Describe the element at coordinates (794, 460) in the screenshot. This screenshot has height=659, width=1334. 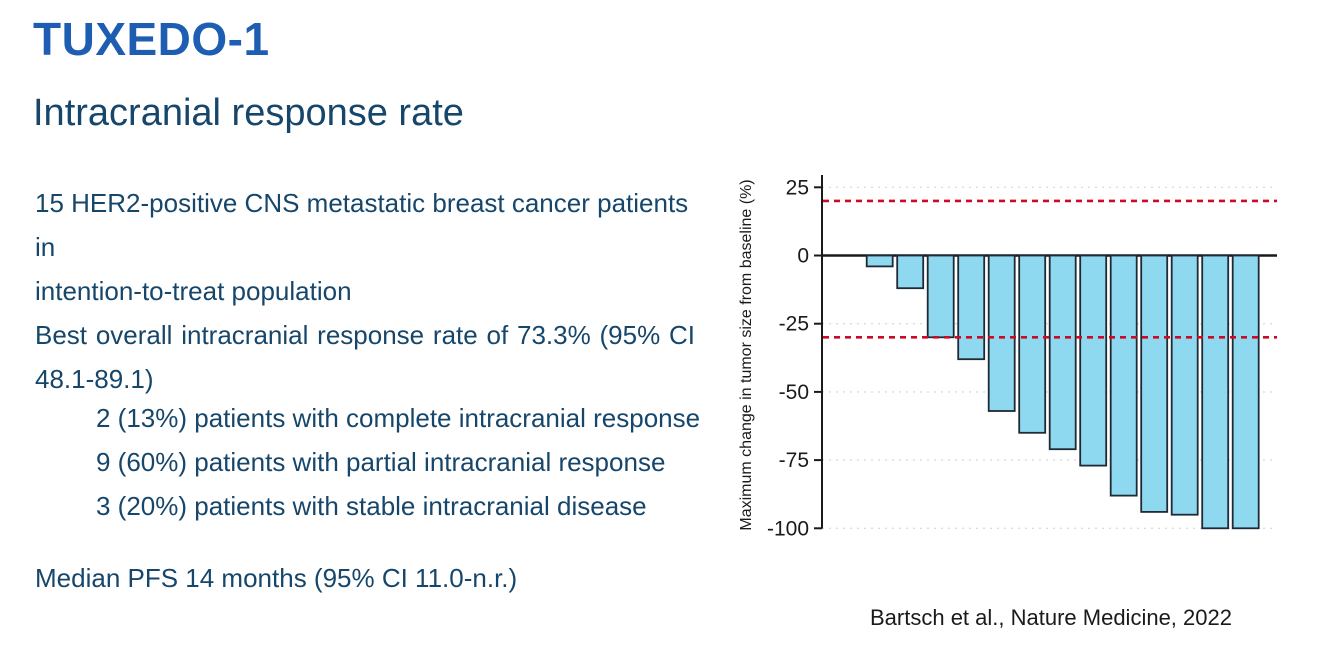
I see `y-tick-label: -75` at that location.